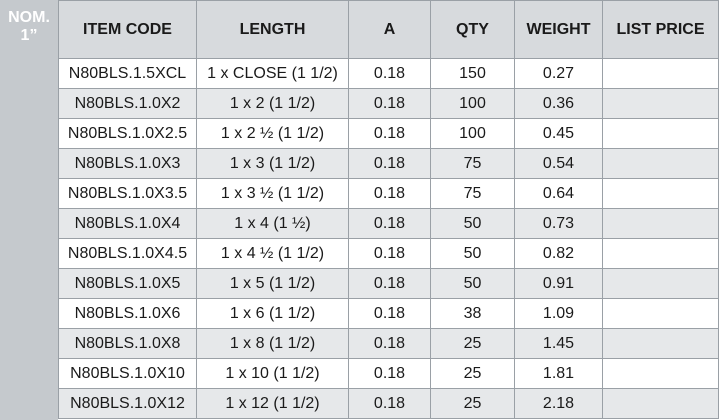 The width and height of the screenshot is (722, 420). Describe the element at coordinates (558, 103) in the screenshot. I see `cell-weight: 0.36` at that location.